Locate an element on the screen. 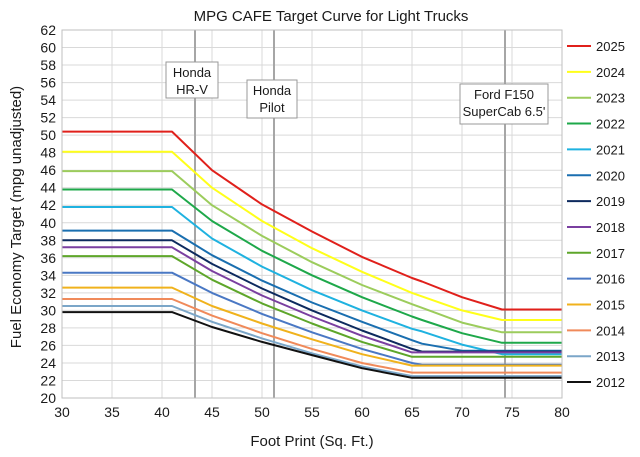  x-tick-labels: 30 35 40 45 50 55 60 65 70 75 80 is located at coordinates (312, 412).